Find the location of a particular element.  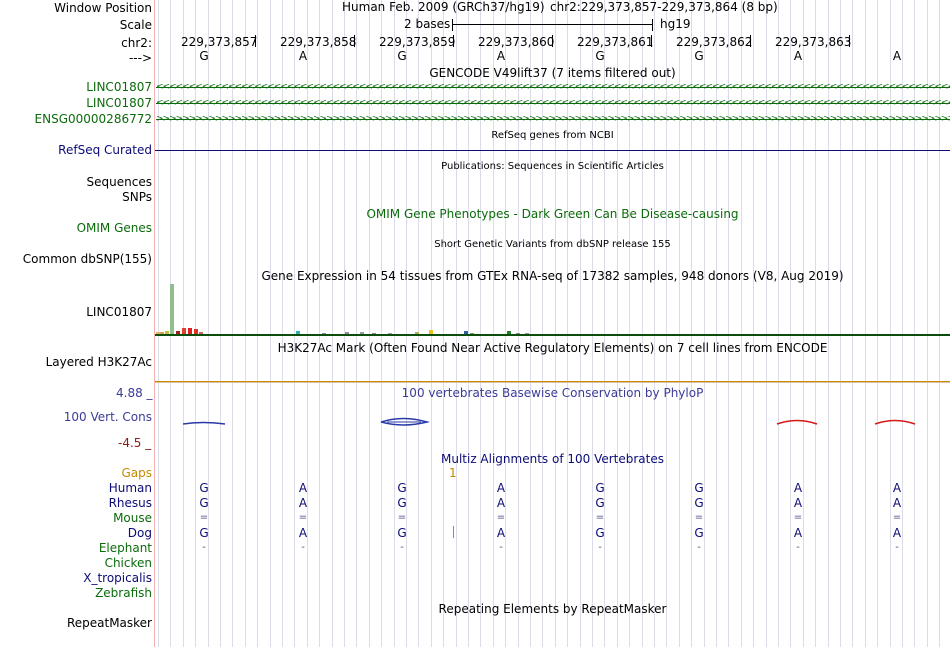

species-label-x_tropicalis: X_tropicalis is located at coordinates (117, 578).